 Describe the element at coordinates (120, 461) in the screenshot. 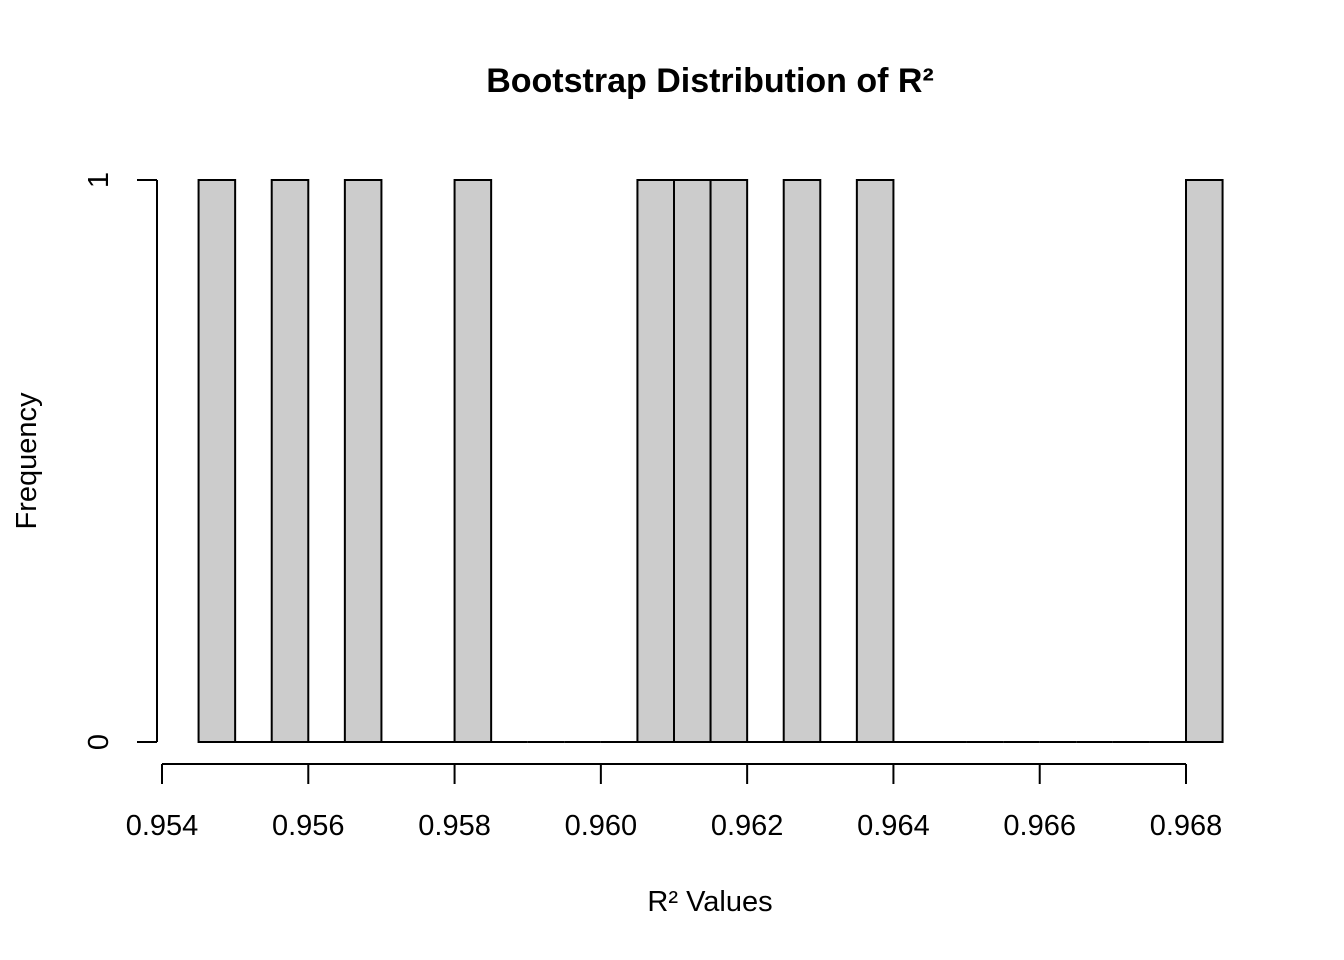

I see `y-axis: 01` at that location.